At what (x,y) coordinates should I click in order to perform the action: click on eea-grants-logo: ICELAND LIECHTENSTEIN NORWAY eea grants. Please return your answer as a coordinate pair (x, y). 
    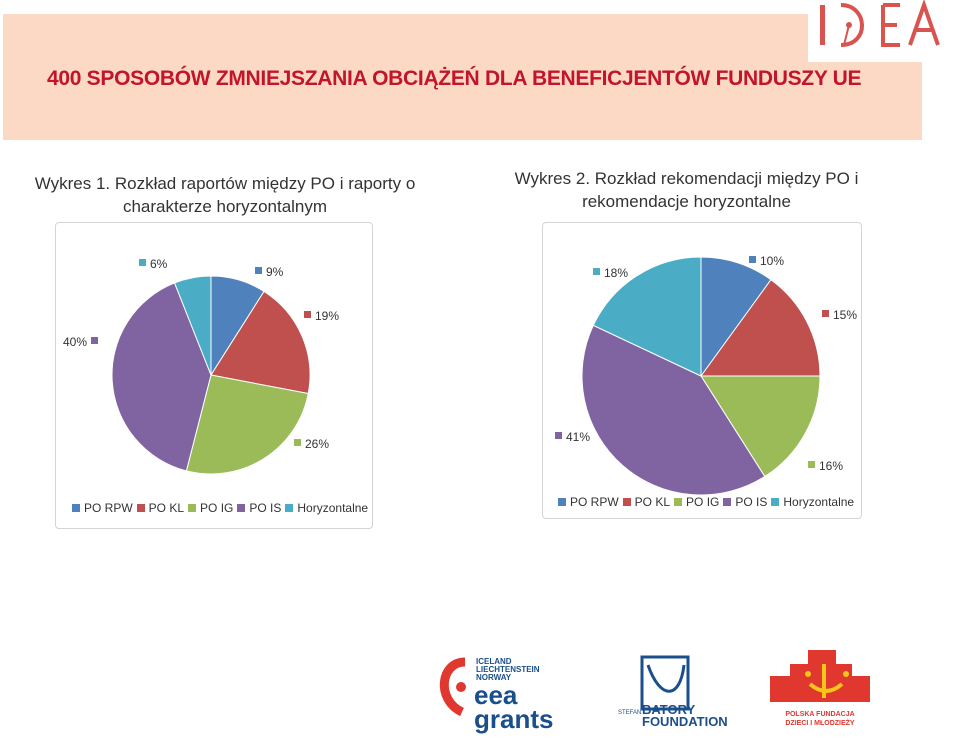
    Looking at the image, I should click on (496, 695).